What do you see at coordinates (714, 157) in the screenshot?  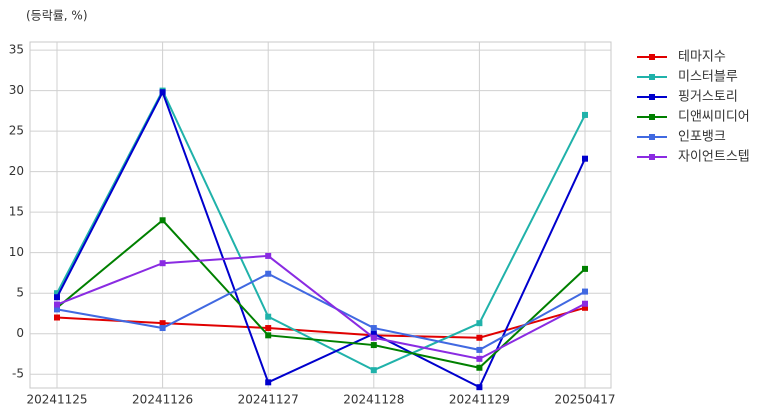 I see `legend-label: 자이언트스텝` at bounding box center [714, 157].